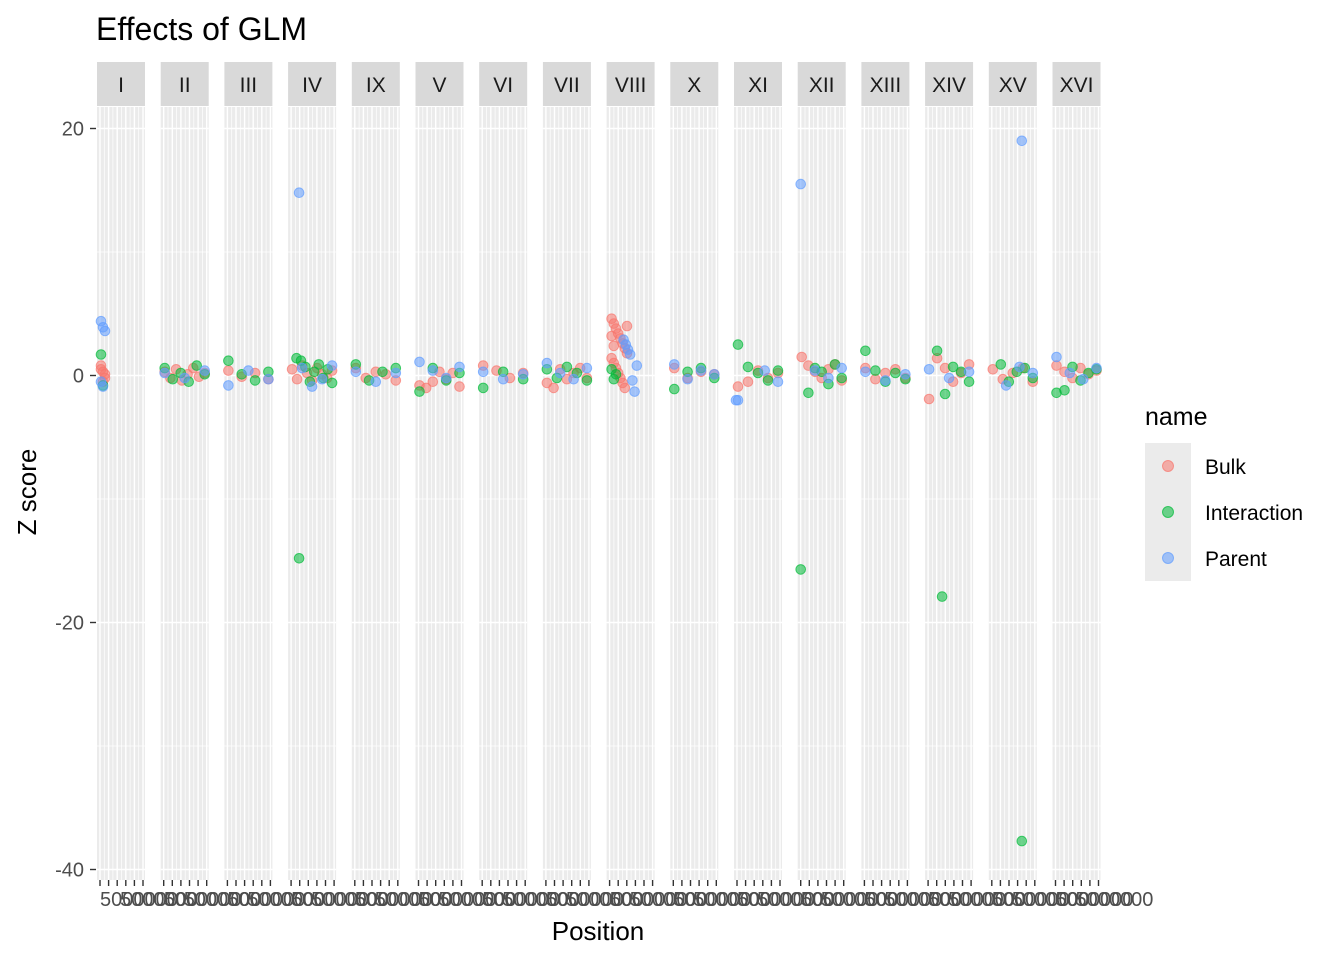 The height and width of the screenshot is (960, 1344). Describe the element at coordinates (185, 85) in the screenshot. I see `facet-strip-label: II` at that location.